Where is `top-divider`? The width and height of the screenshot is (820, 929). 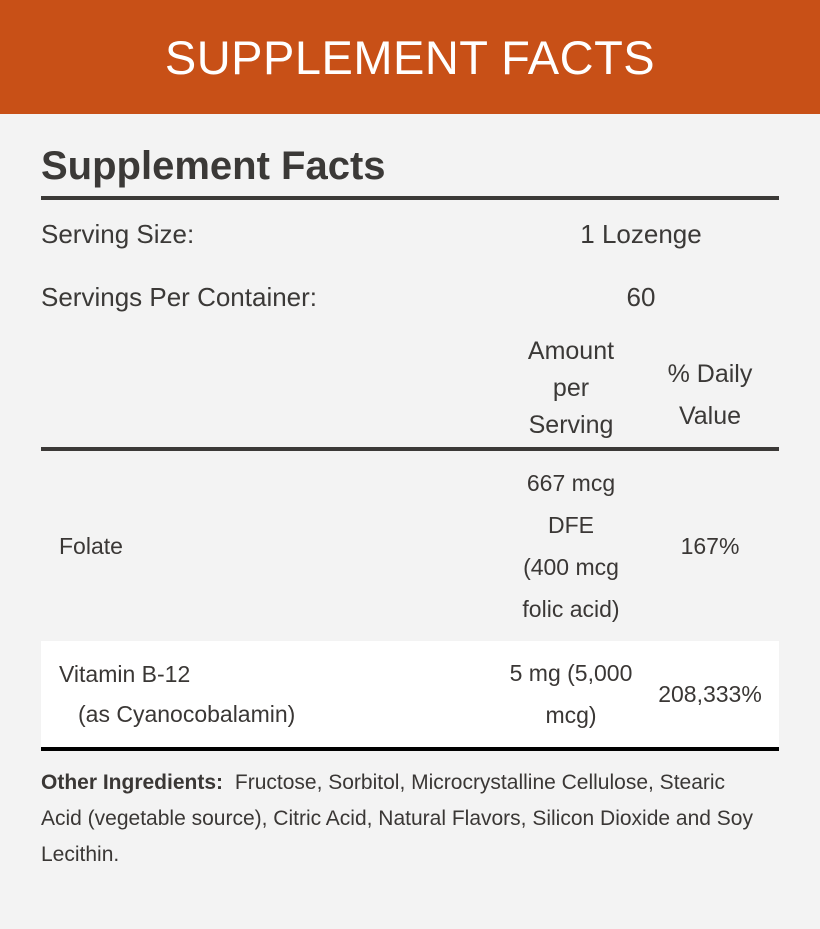
top-divider is located at coordinates (410, 198).